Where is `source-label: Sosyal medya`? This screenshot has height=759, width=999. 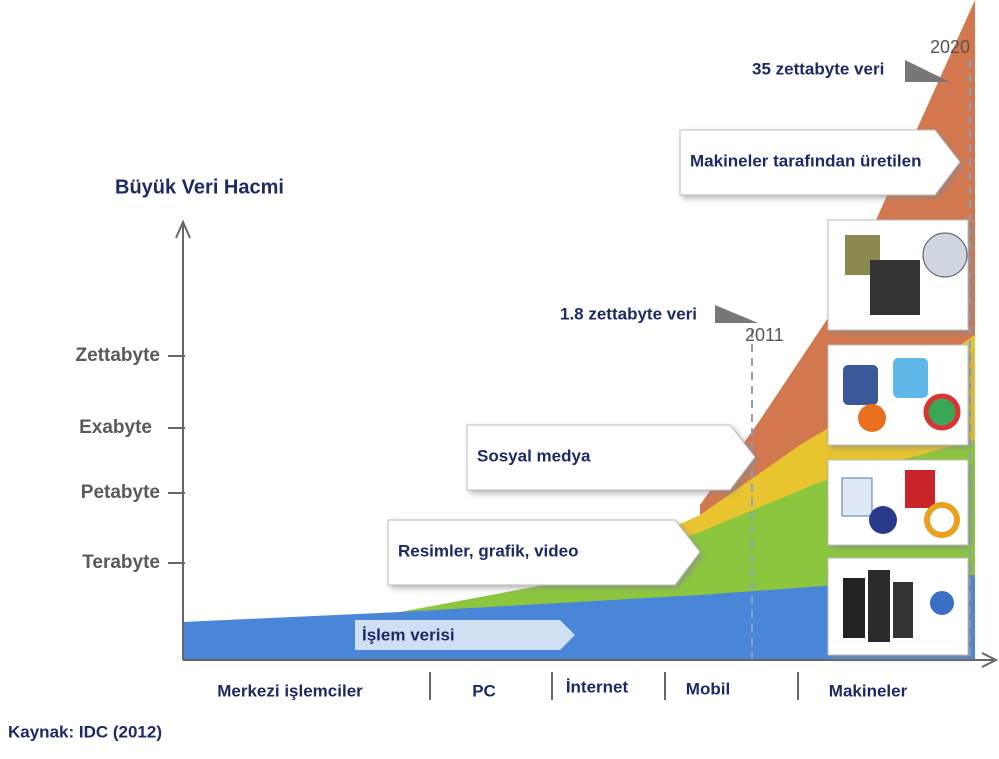 source-label: Sosyal medya is located at coordinates (534, 455).